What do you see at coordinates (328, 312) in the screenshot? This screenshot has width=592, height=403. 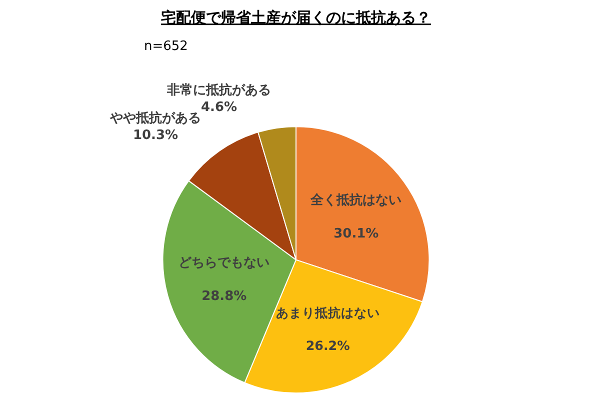 I see `slice-label: あまり抵抗はない` at bounding box center [328, 312].